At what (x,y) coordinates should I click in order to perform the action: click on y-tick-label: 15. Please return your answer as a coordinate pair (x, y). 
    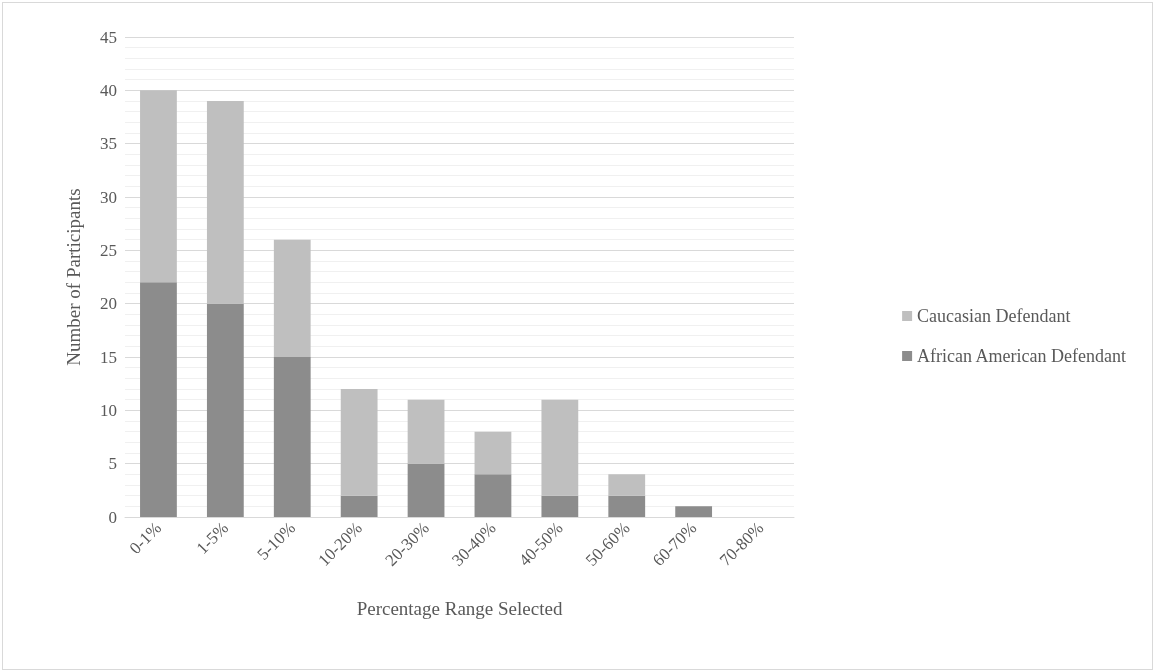
    Looking at the image, I should click on (108, 357).